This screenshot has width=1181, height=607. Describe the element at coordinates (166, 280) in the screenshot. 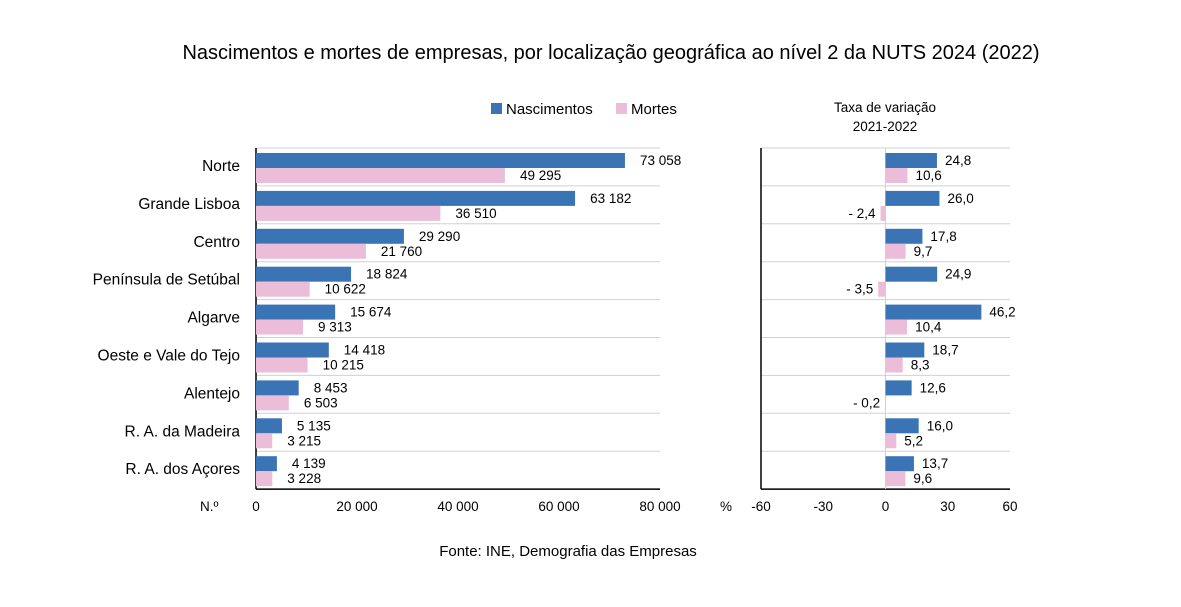

I see `category-label: Península de Setúbal` at that location.